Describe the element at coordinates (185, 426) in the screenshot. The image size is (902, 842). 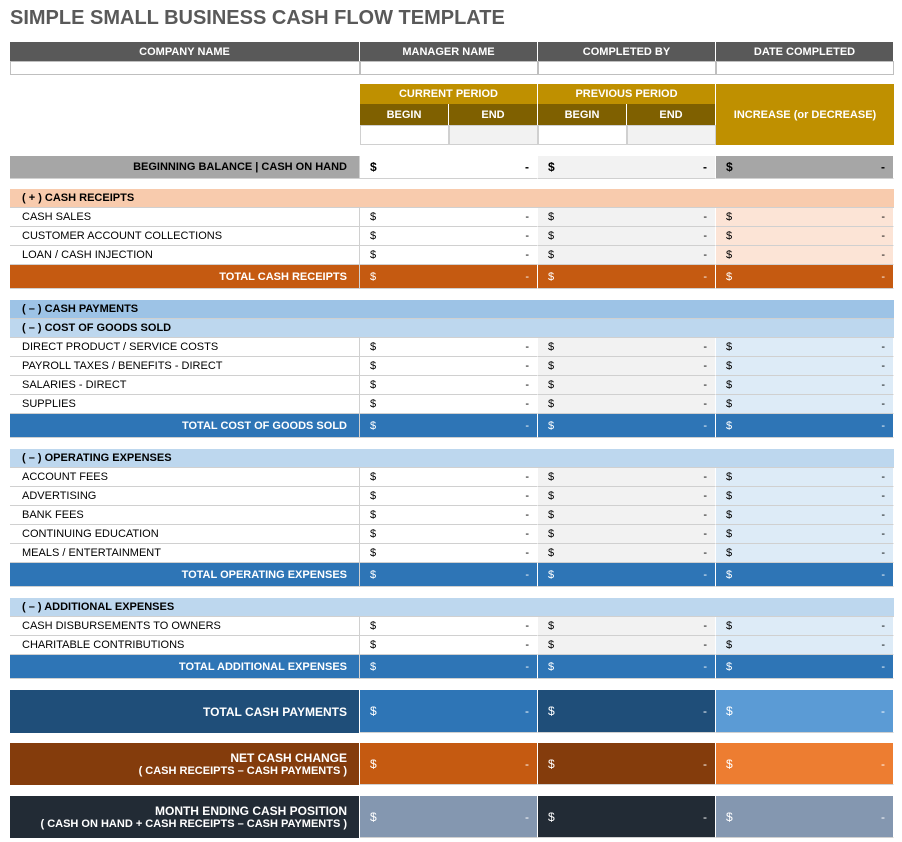
I see `total-label: TOTAL COST OF GOODS SOLD` at that location.